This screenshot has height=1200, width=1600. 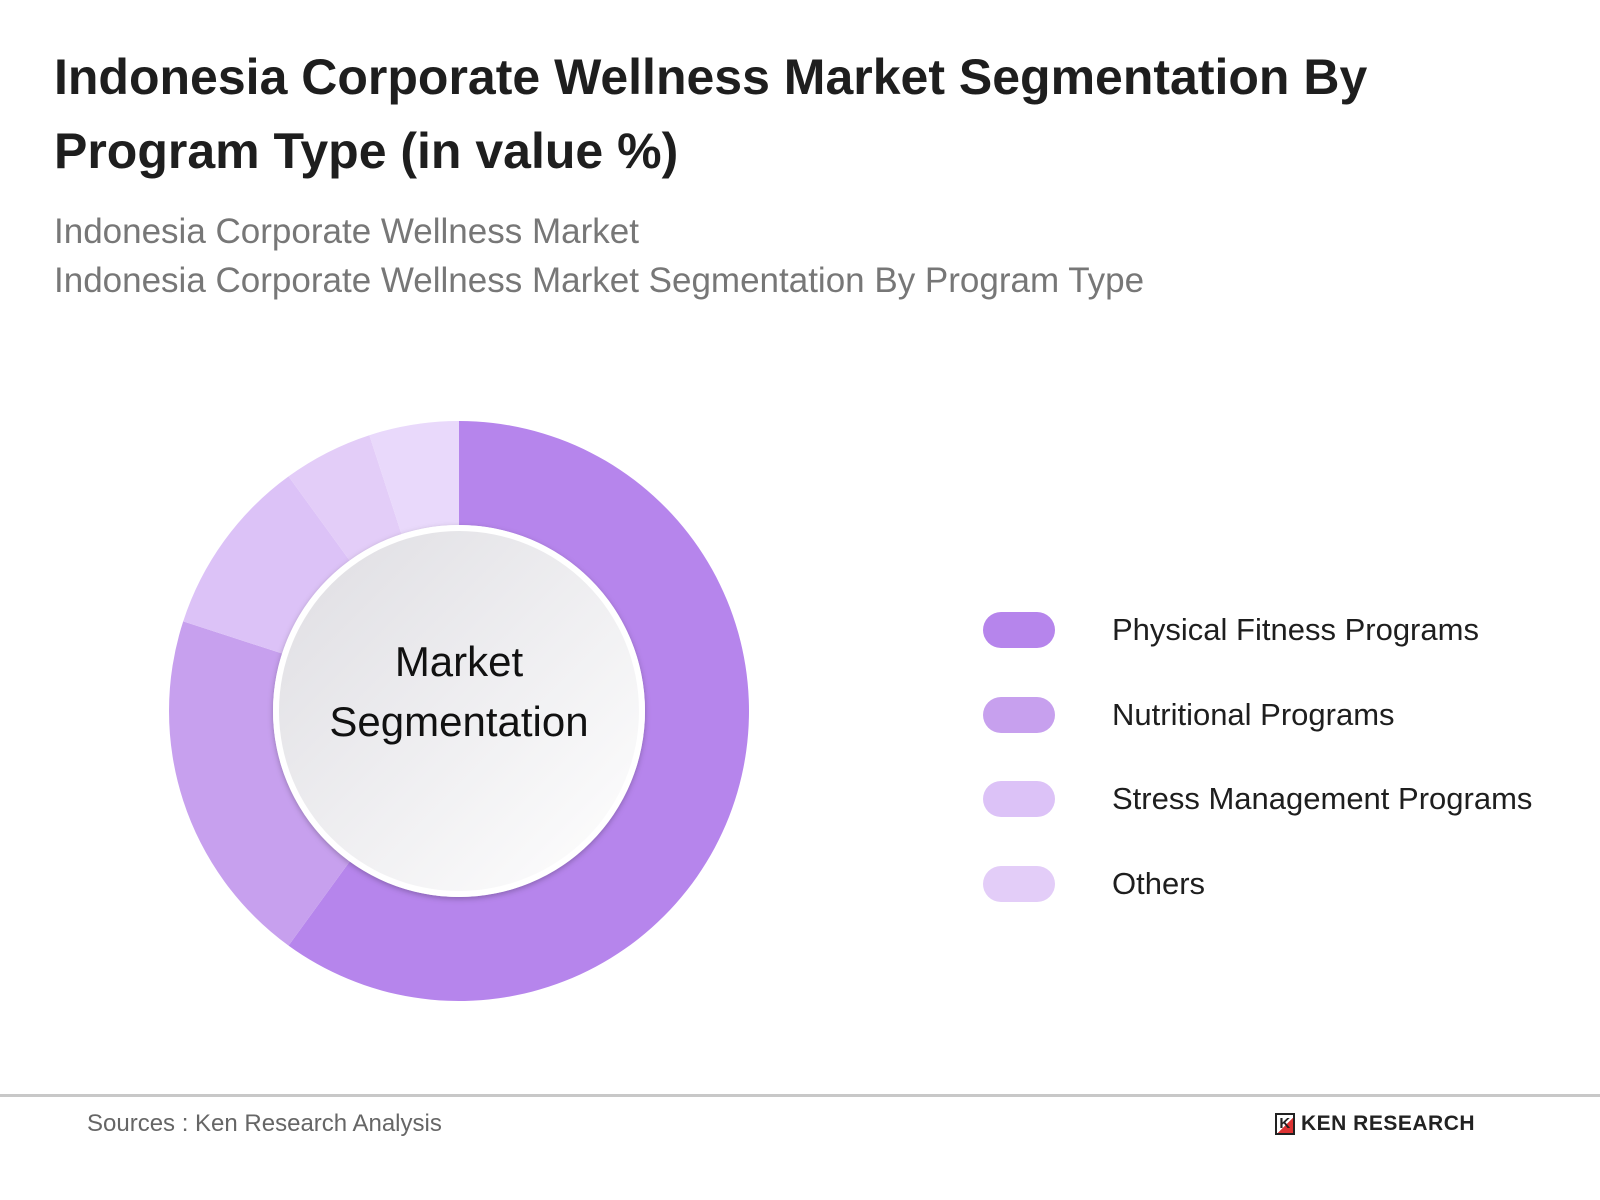 What do you see at coordinates (800, 1095) in the screenshot?
I see `footer-divider` at bounding box center [800, 1095].